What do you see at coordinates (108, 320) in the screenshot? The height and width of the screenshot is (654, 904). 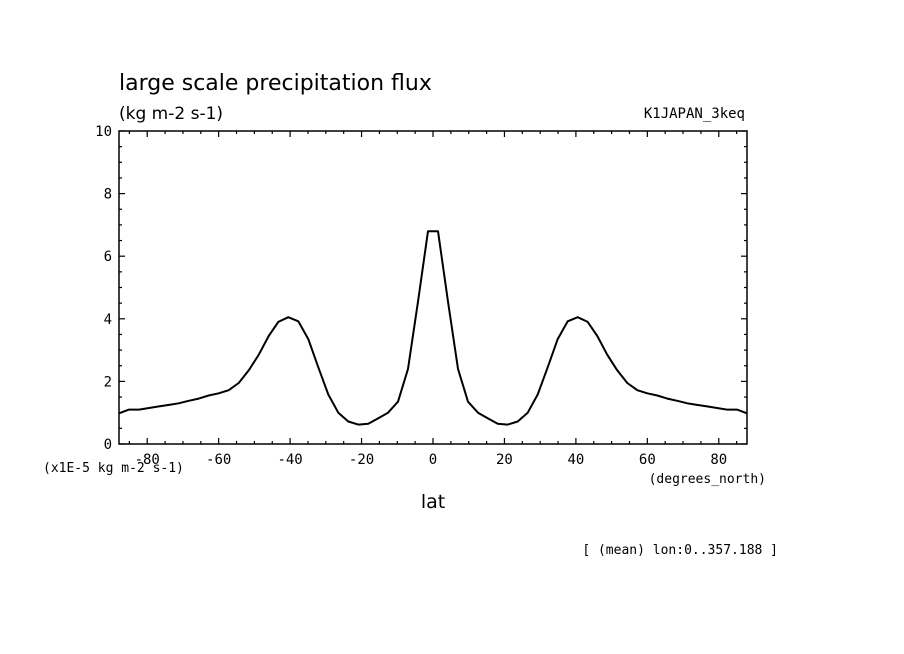 I see `y-tick-label: 4` at bounding box center [108, 320].